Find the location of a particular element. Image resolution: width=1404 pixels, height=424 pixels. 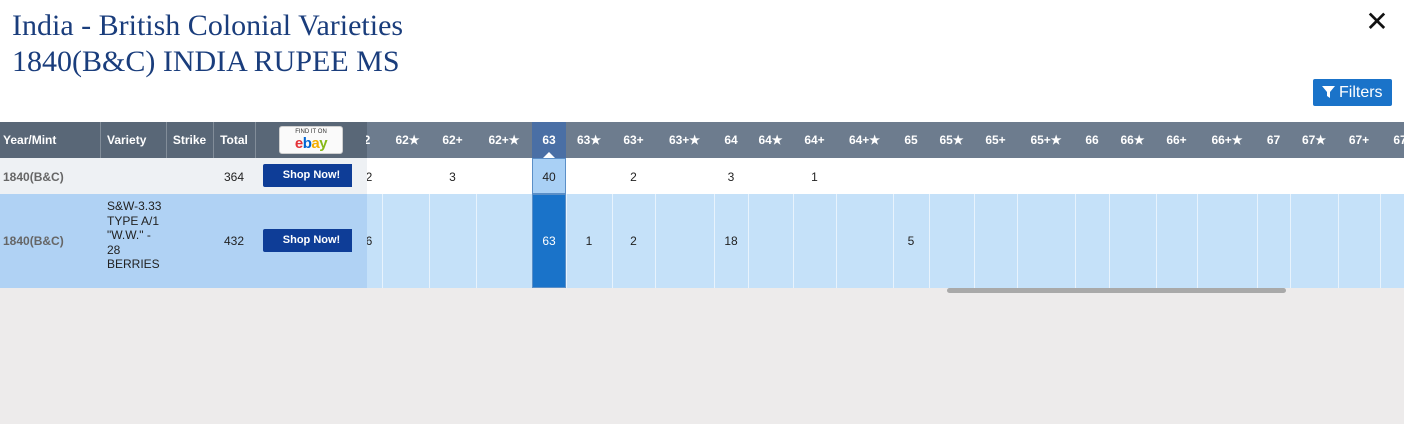

grade-header-8: 64 is located at coordinates (731, 140).